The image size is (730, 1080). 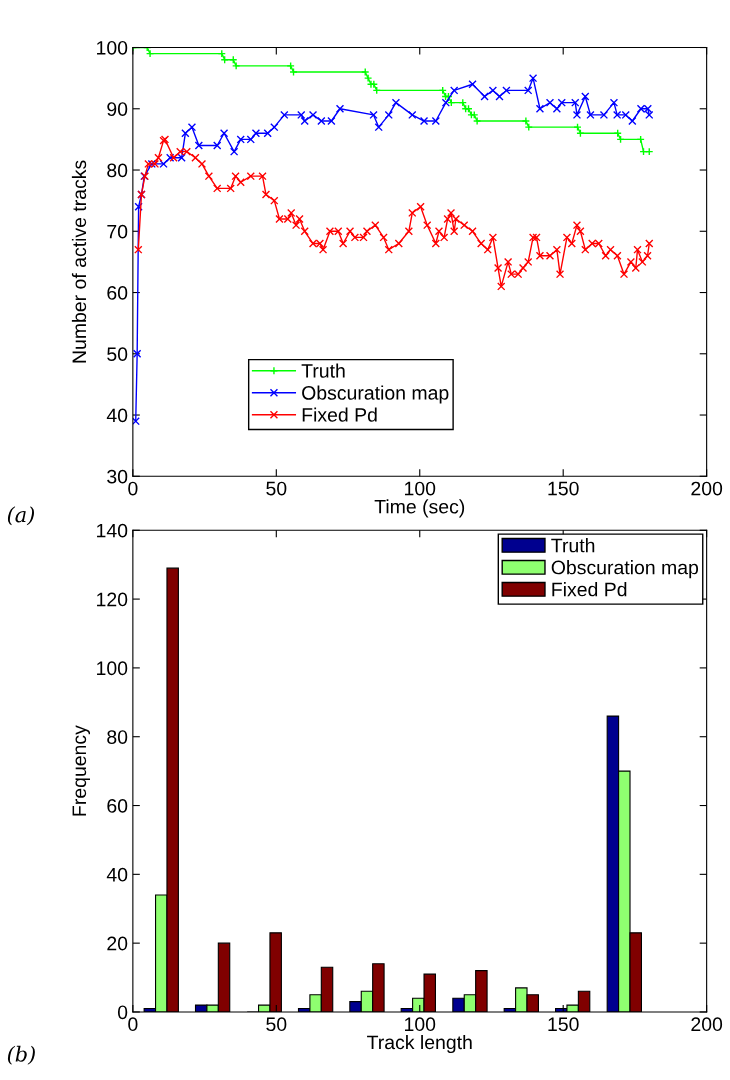 What do you see at coordinates (20, 516) in the screenshot?
I see `text: (a)` at bounding box center [20, 516].